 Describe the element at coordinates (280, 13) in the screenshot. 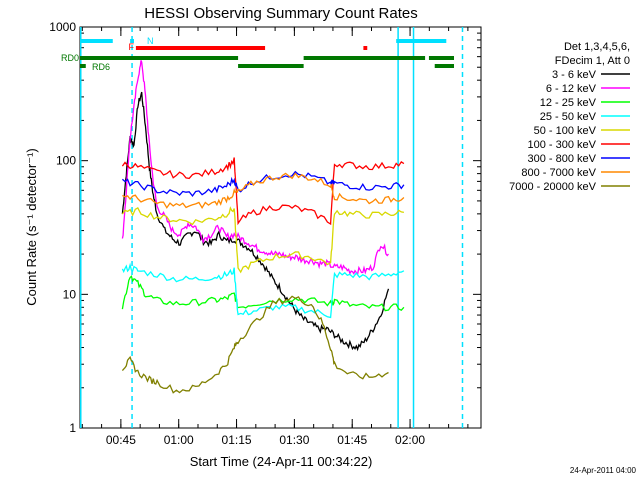

I see `chart-title: HESSI Observing Summary Count Rates` at that location.